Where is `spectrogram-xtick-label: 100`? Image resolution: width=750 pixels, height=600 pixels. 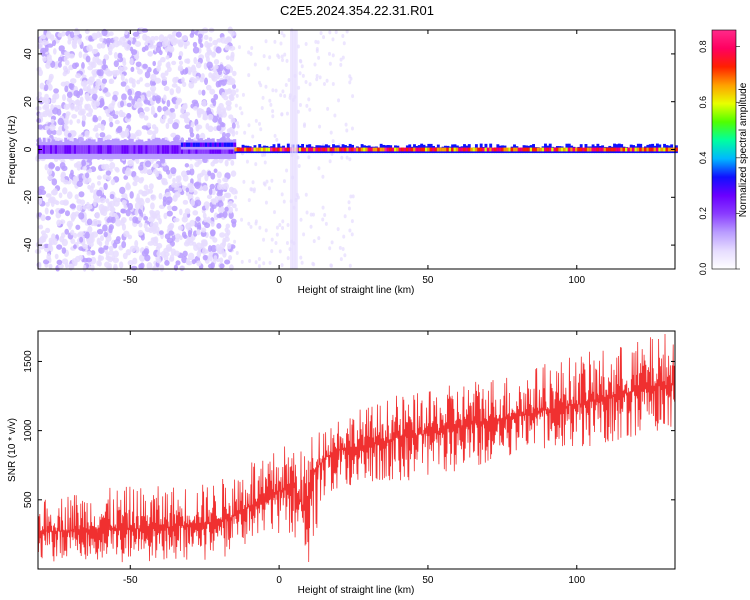
spectrogram-xtick-label: 100 is located at coordinates (576, 280).